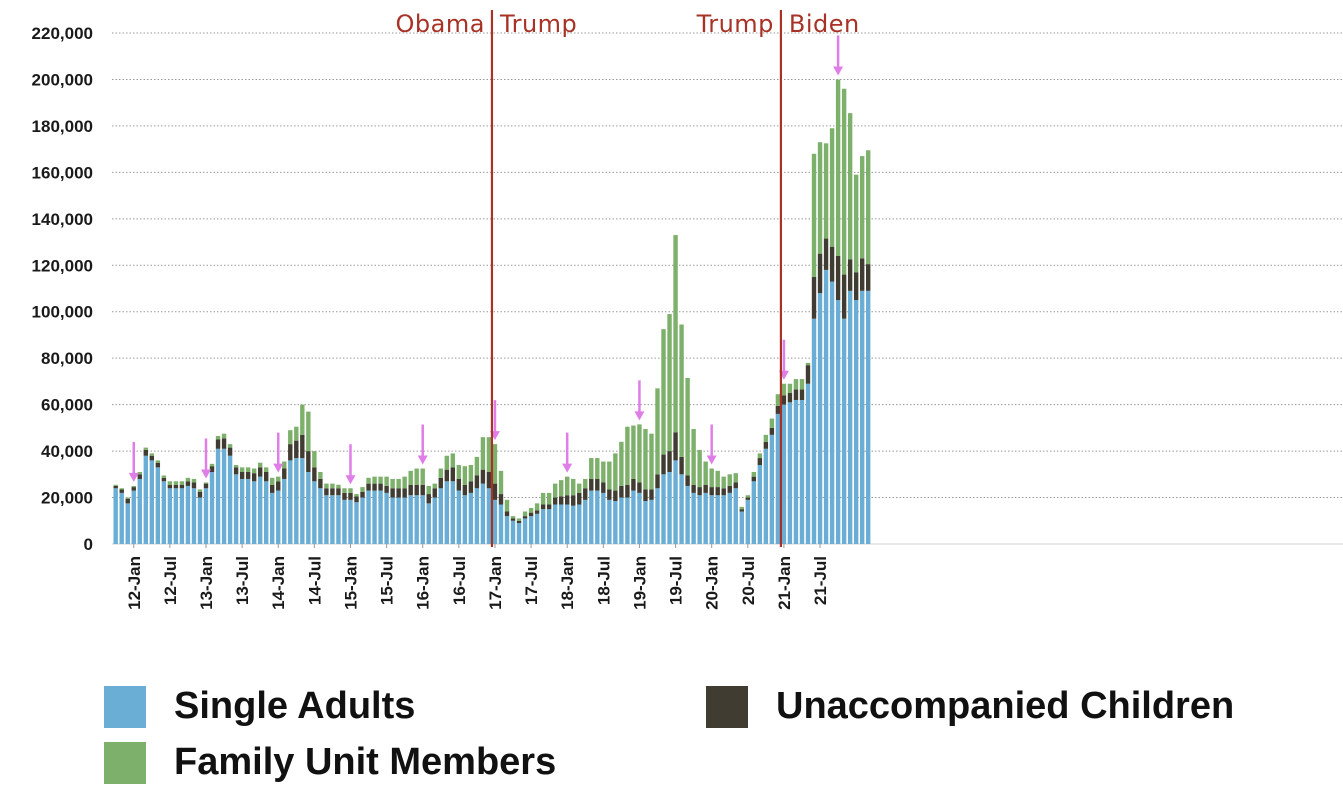 The image size is (1343, 790). Describe the element at coordinates (314, 580) in the screenshot. I see `x-tick-label: 14-Jul` at that location.